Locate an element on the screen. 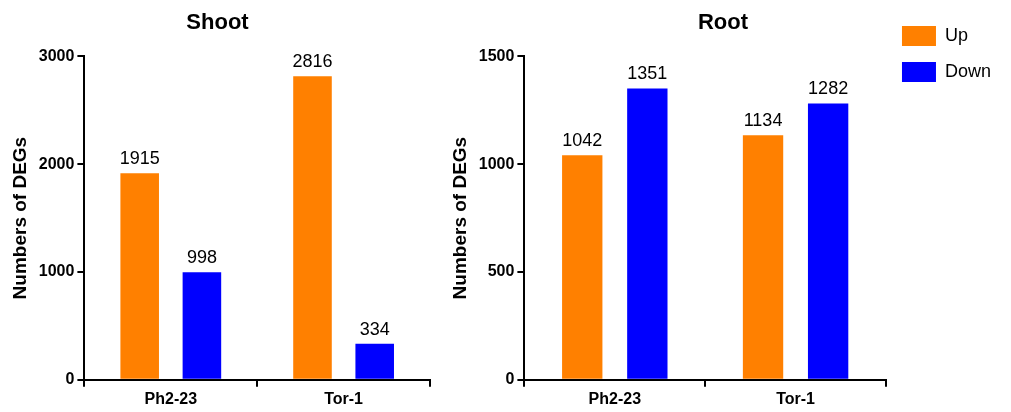 This screenshot has height=412, width=1011. data-label: 1351 is located at coordinates (647, 73).